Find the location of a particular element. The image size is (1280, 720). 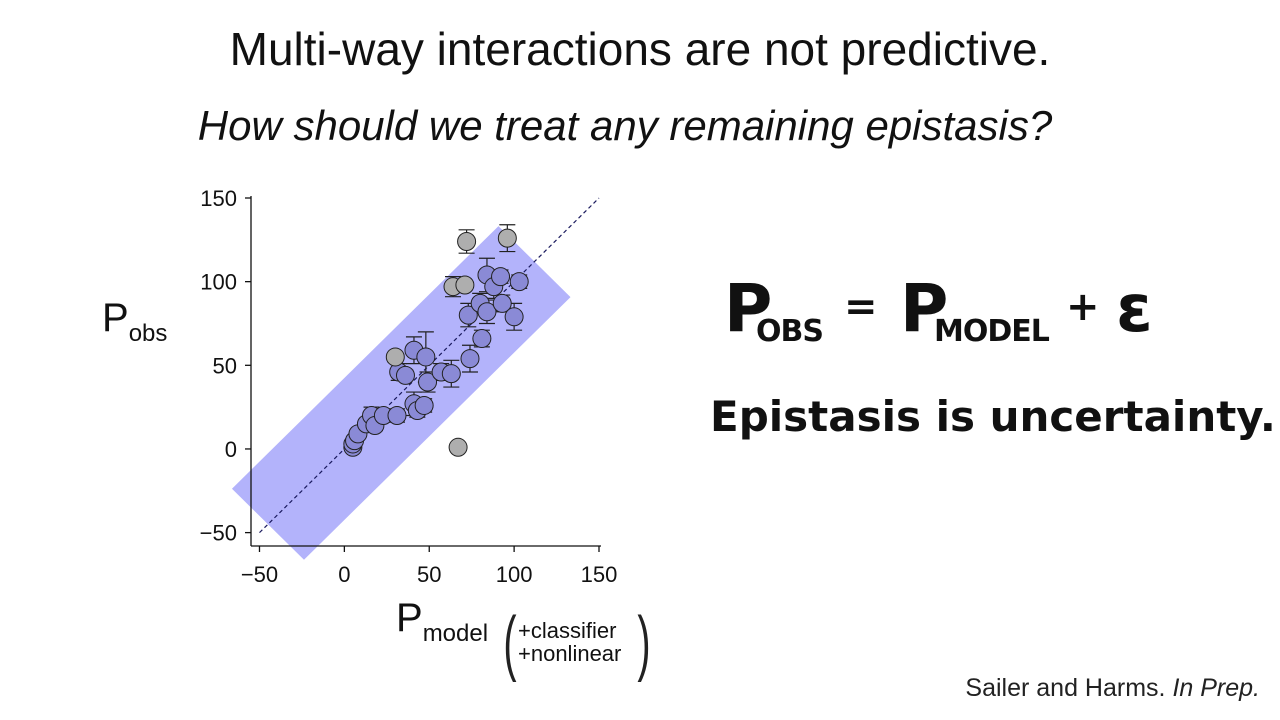

x-tick-label: 0 is located at coordinates (344, 574).